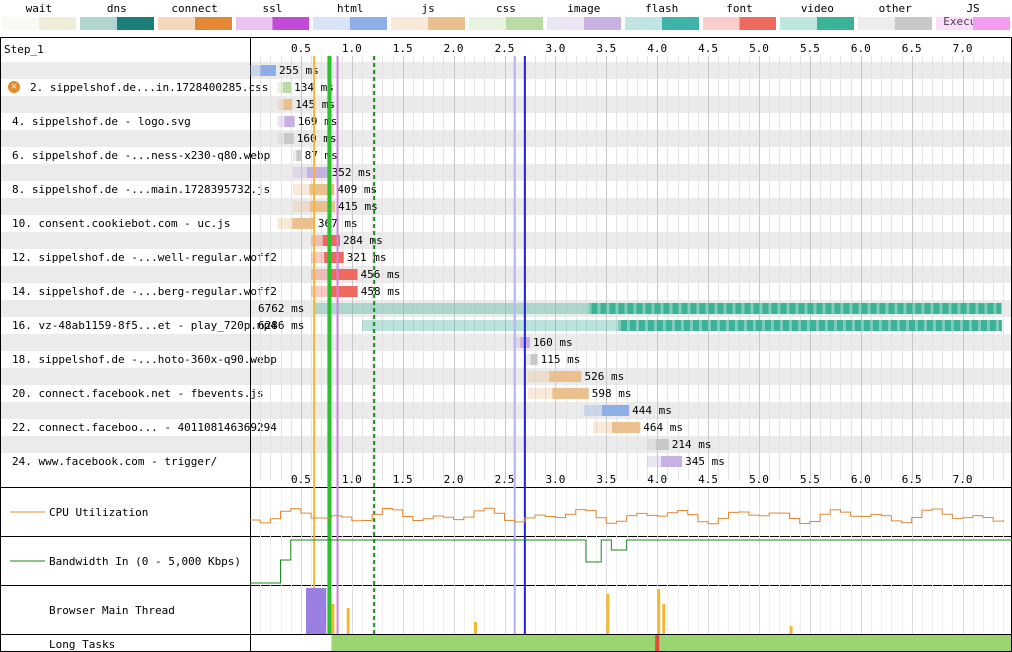  What do you see at coordinates (101, 121) in the screenshot?
I see `request-label: 4. sippelshof.de - logo.svg` at bounding box center [101, 121].